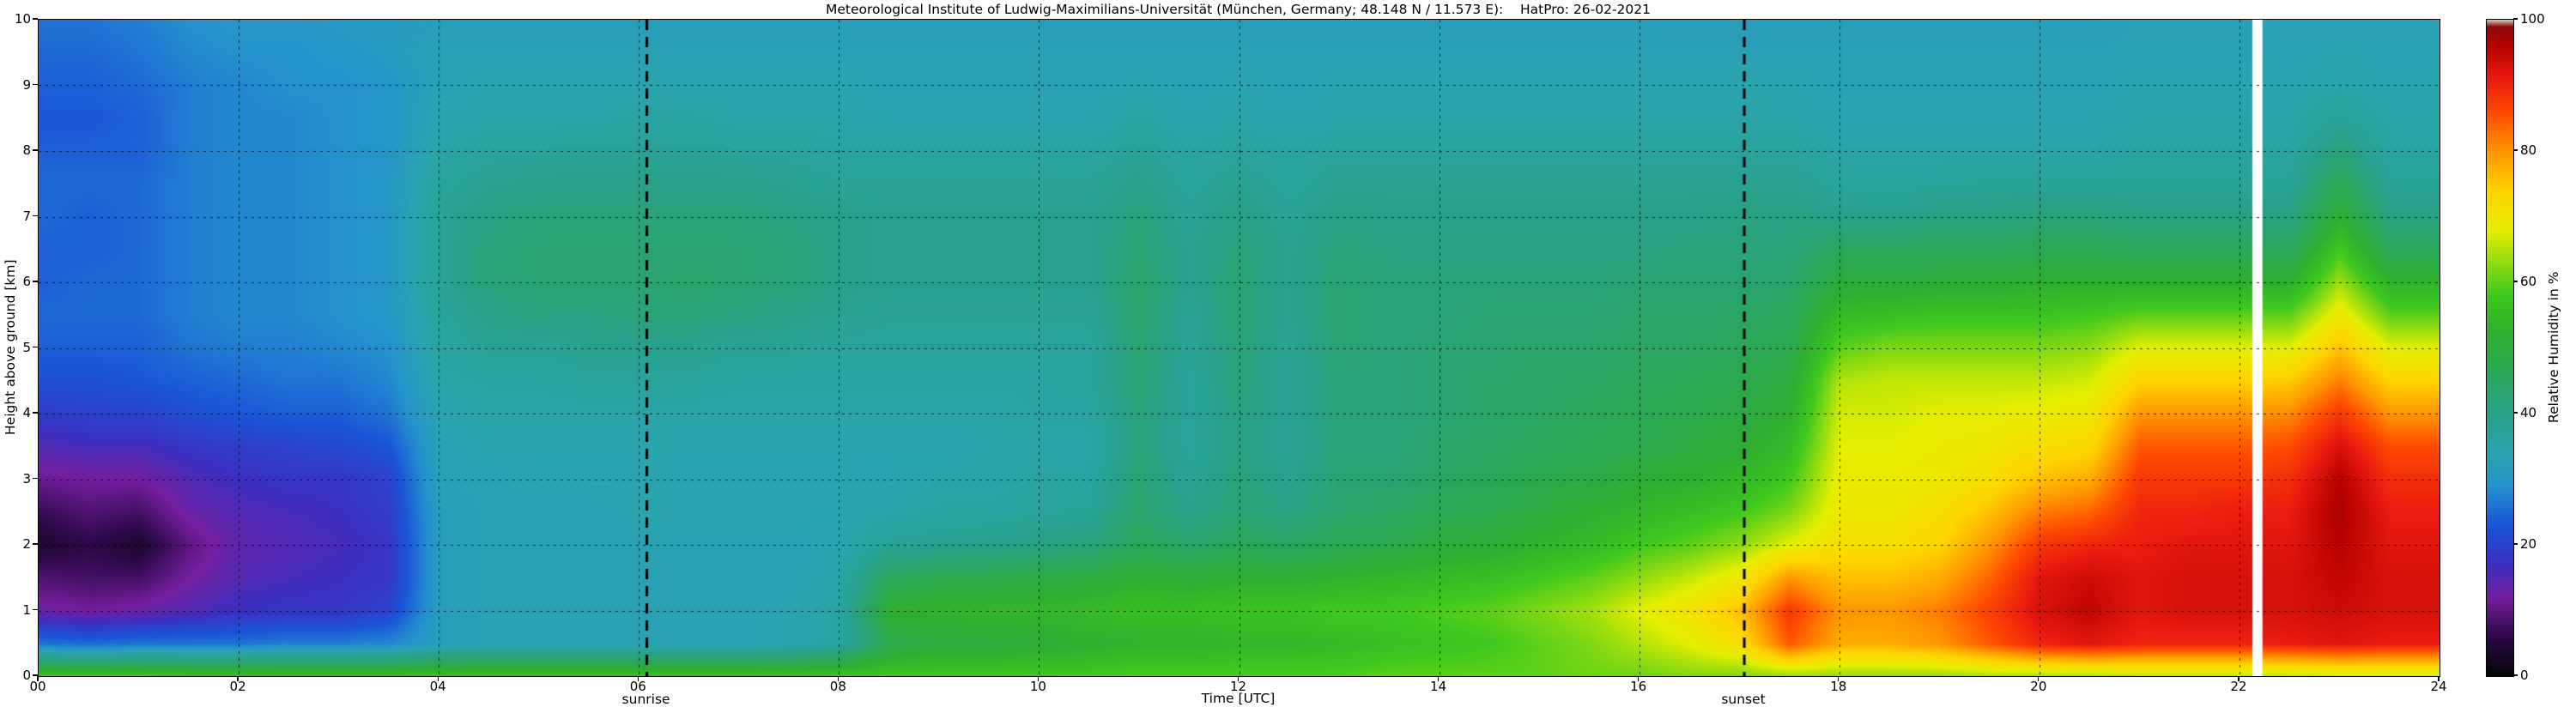  I want to click on colorbar-tick-label: 80, so click(2528, 150).